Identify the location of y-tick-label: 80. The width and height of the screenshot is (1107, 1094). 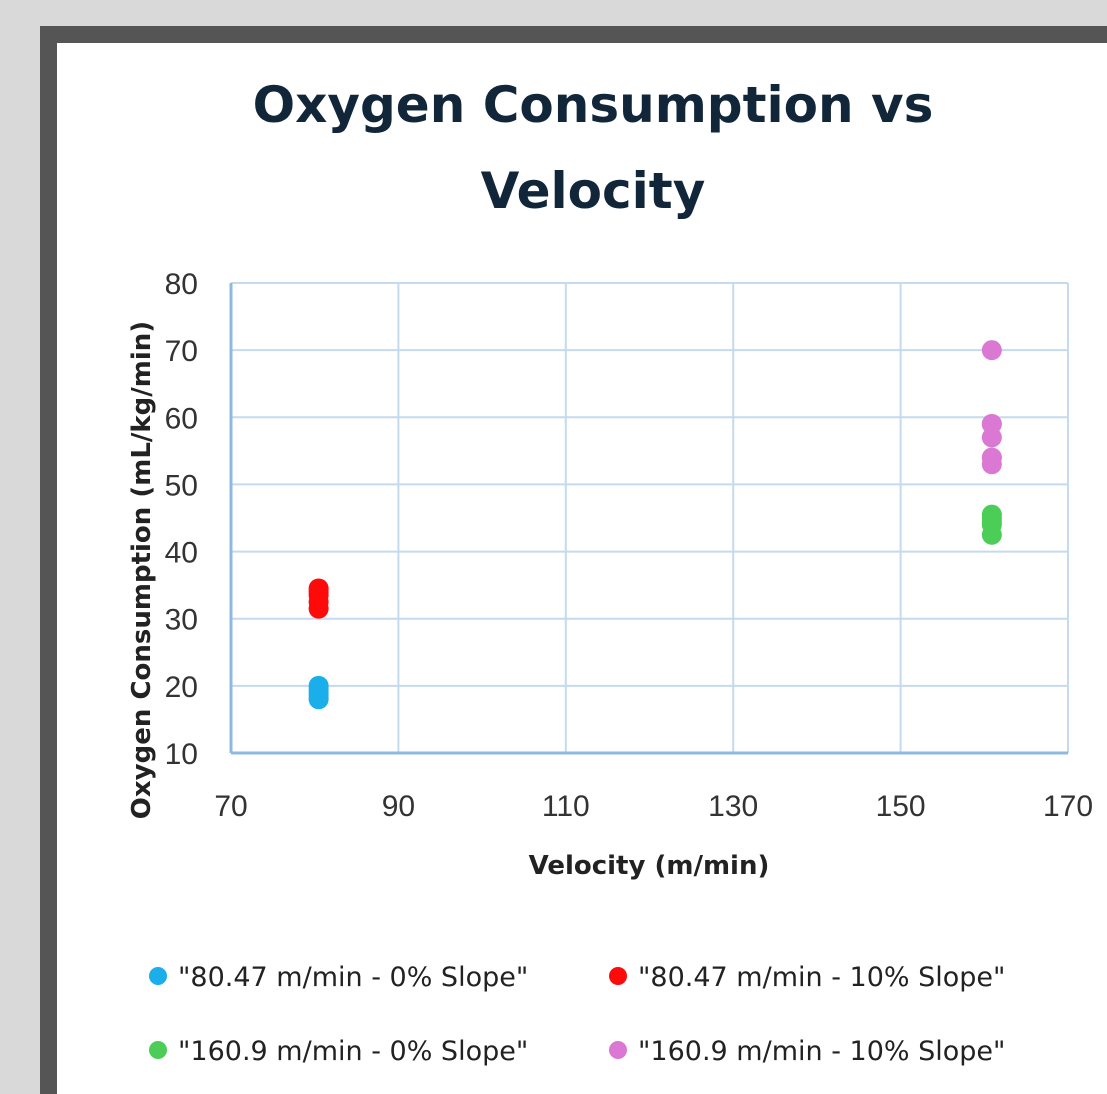
(181, 284).